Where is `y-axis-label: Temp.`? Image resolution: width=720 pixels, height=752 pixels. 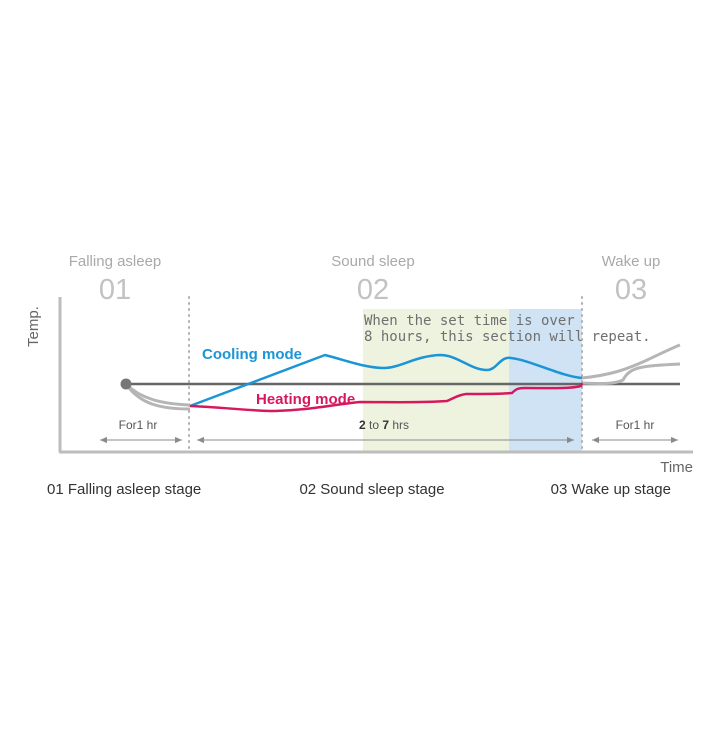 y-axis-label: Temp. is located at coordinates (33, 326).